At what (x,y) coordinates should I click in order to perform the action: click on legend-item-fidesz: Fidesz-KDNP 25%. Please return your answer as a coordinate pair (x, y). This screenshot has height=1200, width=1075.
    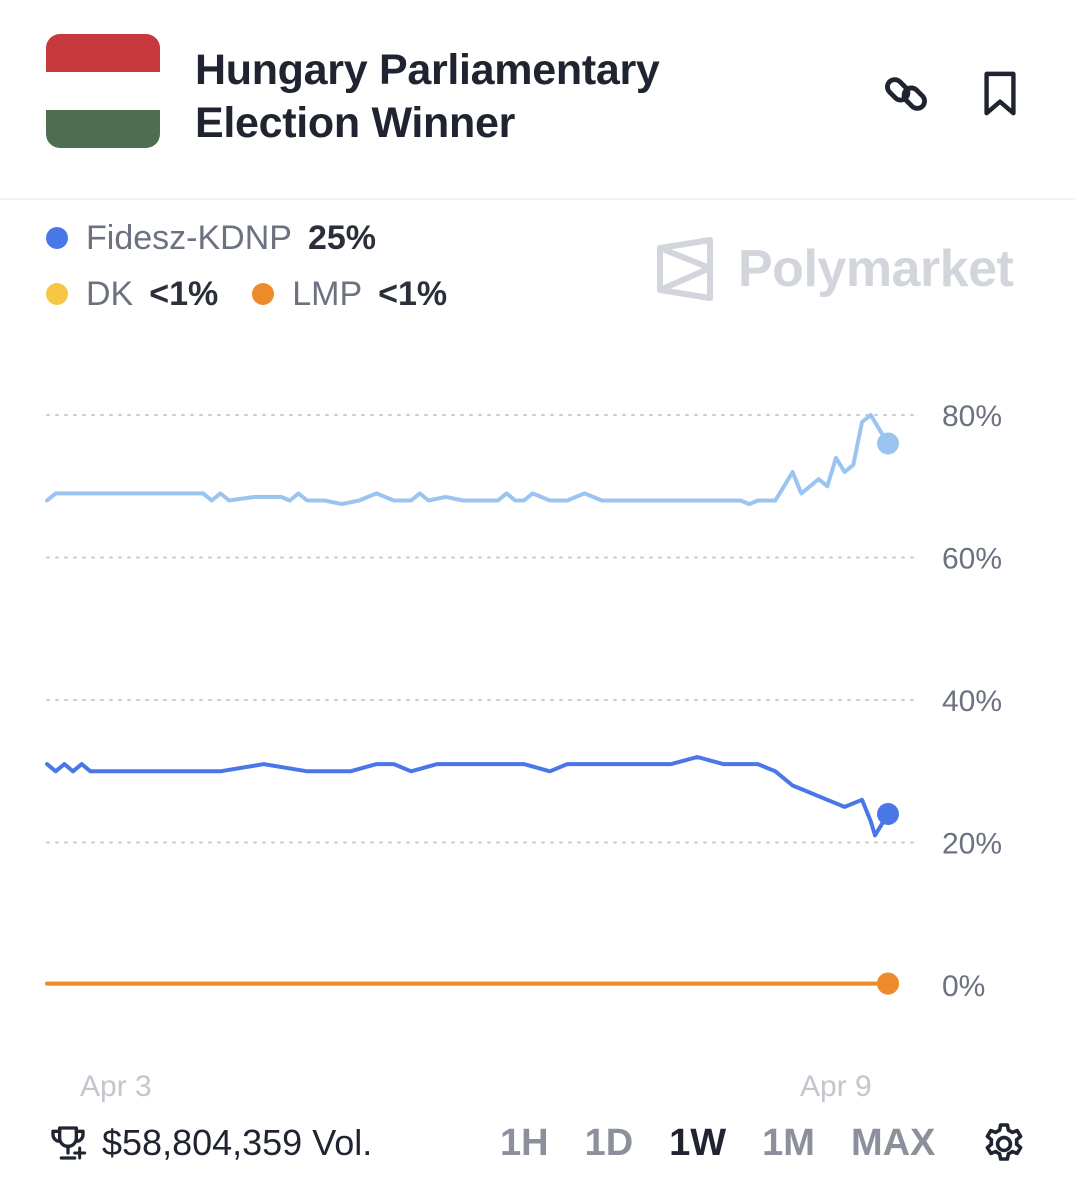
    Looking at the image, I should click on (211, 238).